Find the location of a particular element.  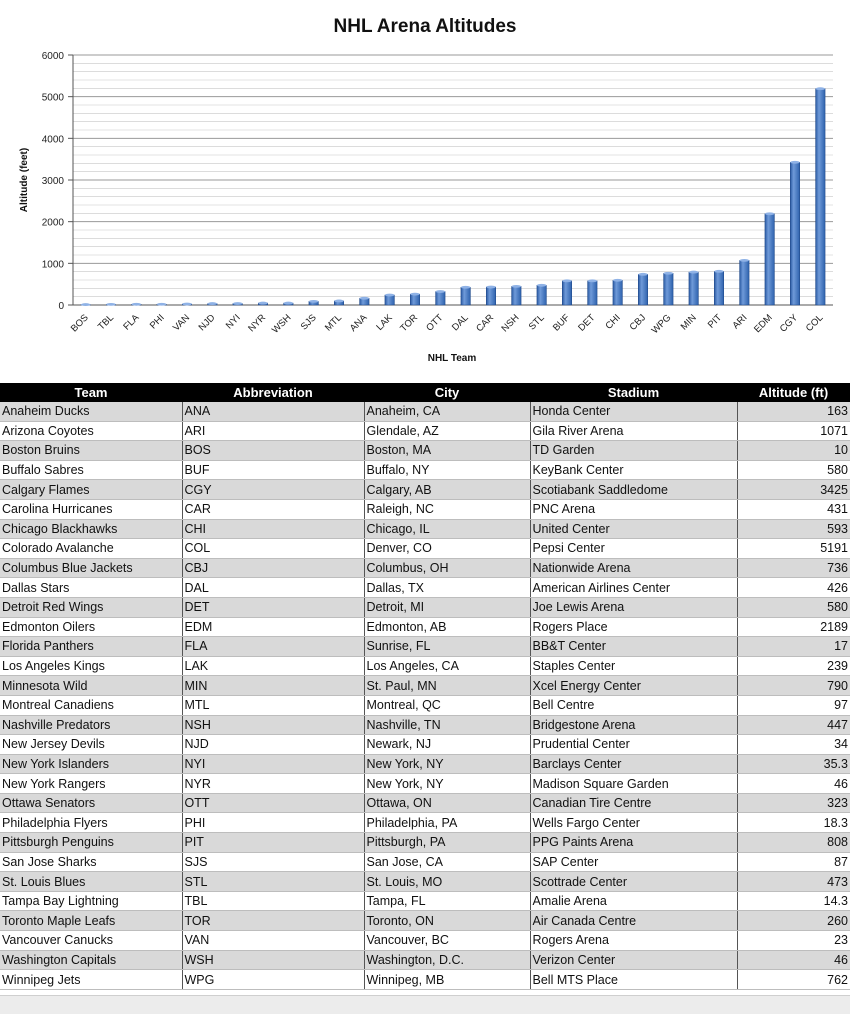

table-cell: Scotiabank Saddledome is located at coordinates (633, 490).